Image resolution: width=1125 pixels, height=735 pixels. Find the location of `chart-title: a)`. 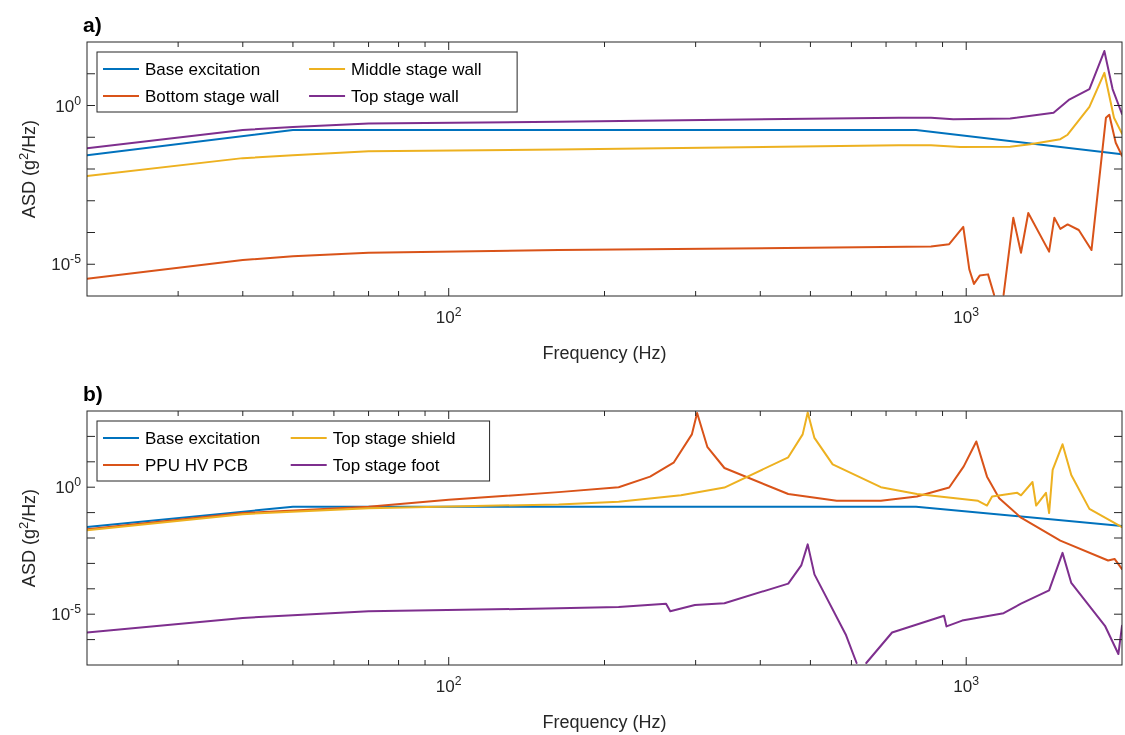

chart-title: a) is located at coordinates (92, 24).